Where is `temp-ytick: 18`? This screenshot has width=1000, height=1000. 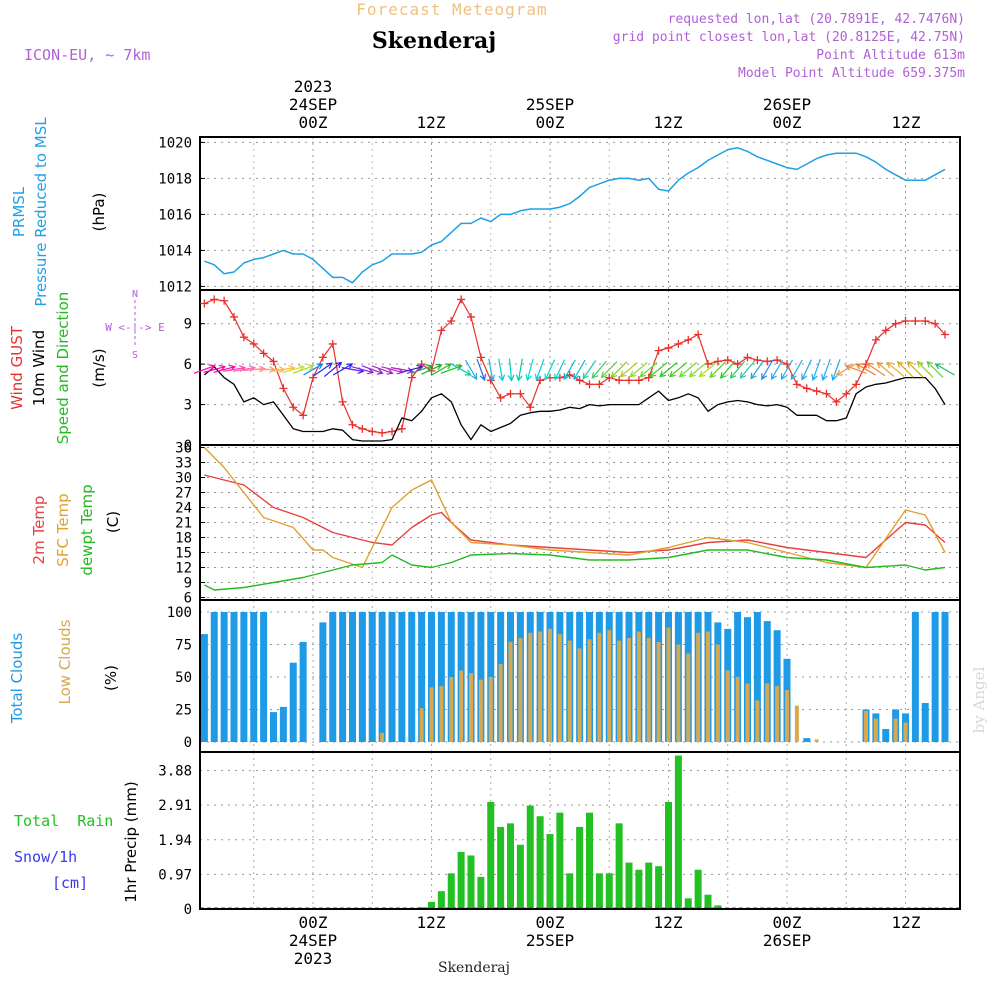
temp-ytick: 18 is located at coordinates (183, 539).